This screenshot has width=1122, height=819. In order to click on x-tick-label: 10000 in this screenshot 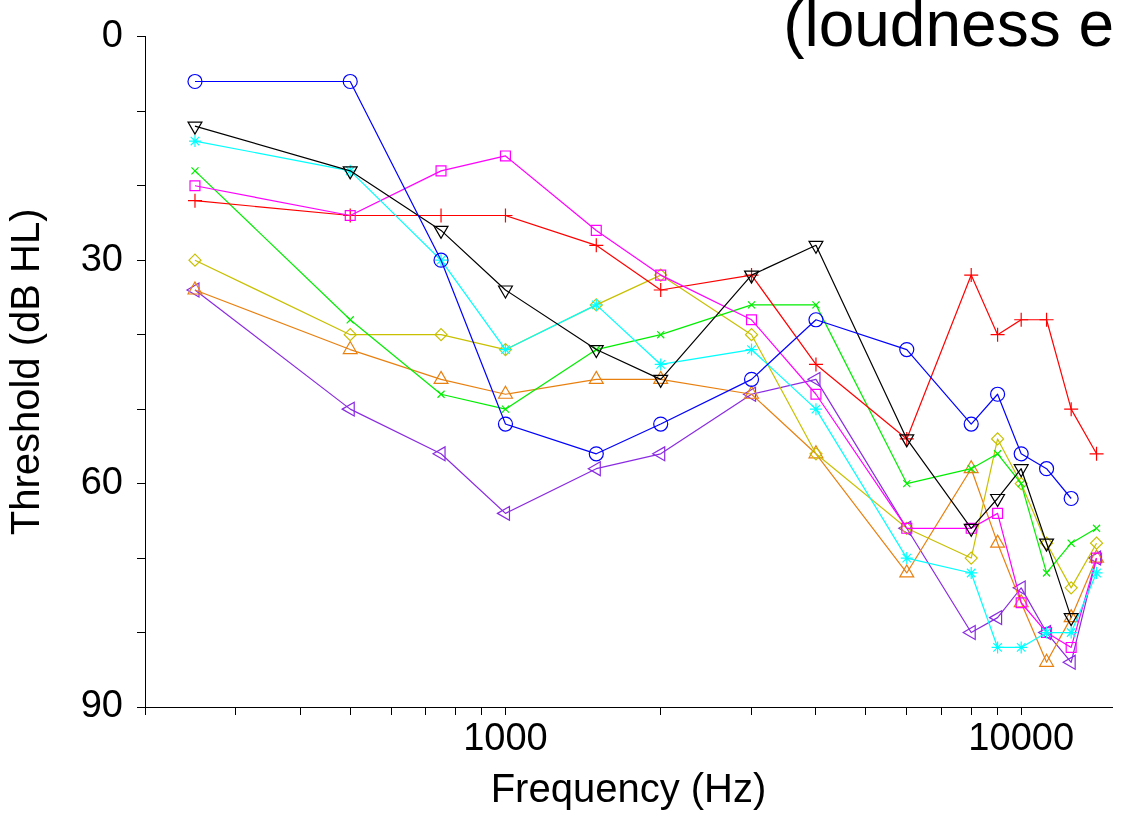, I will do `click(1021, 737)`.